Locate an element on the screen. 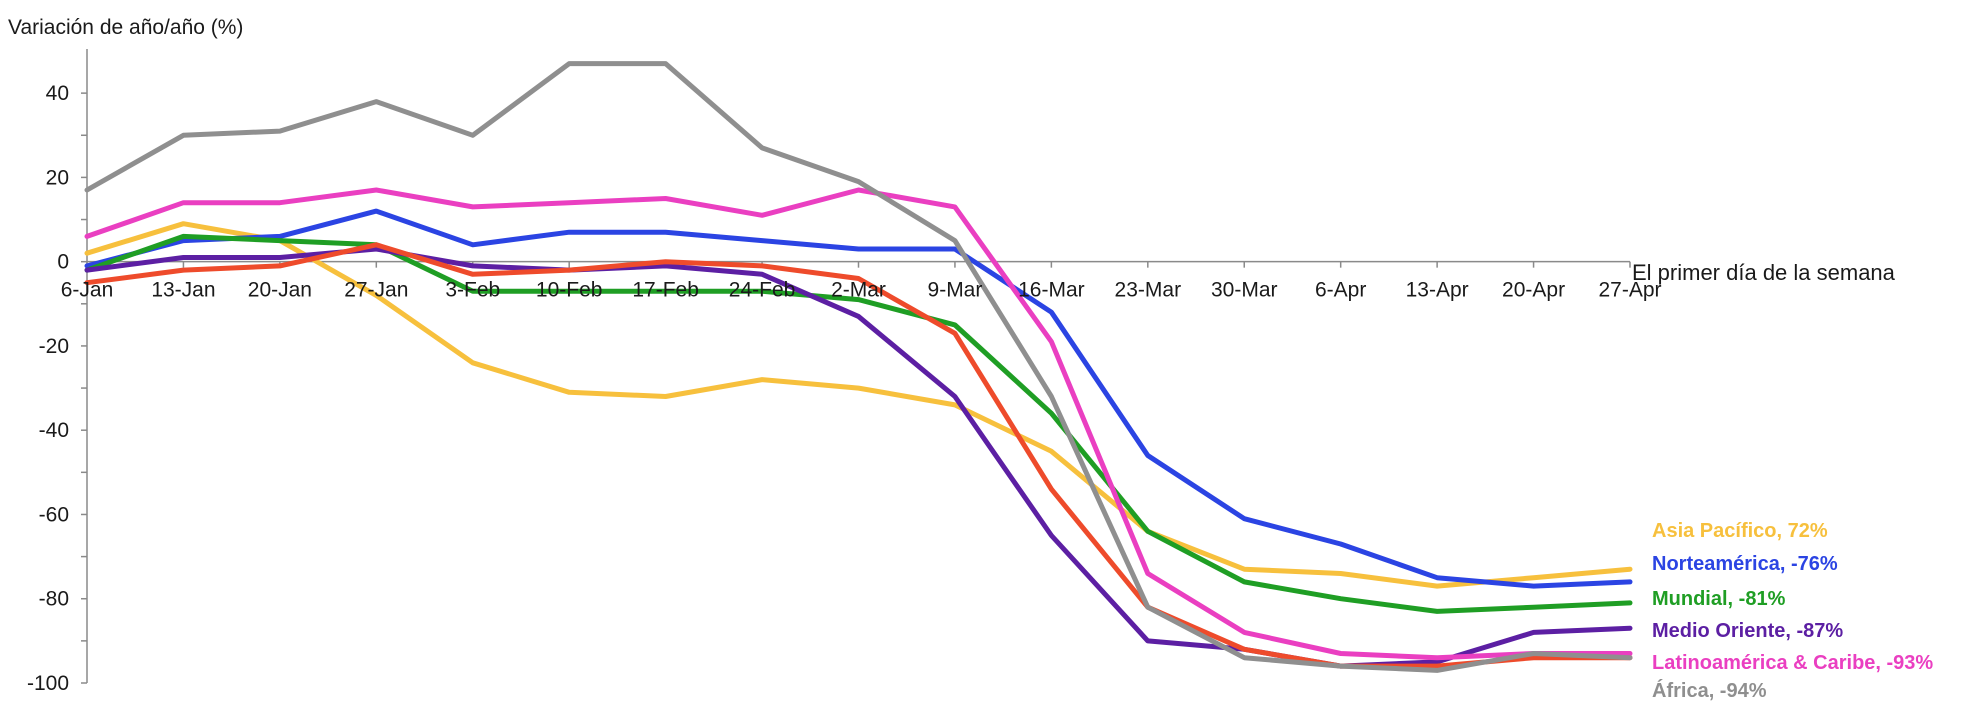  x-tick-label: 30-Mar is located at coordinates (1244, 290).